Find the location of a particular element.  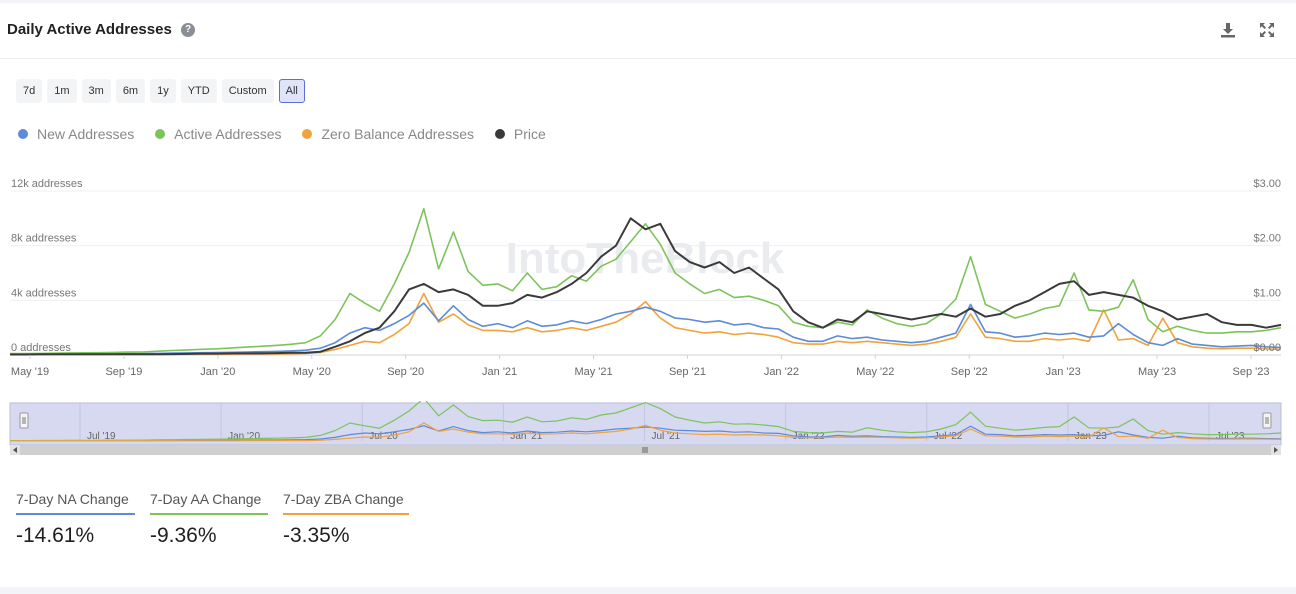

y-tick-label-left: 4k addresses is located at coordinates (44, 293).